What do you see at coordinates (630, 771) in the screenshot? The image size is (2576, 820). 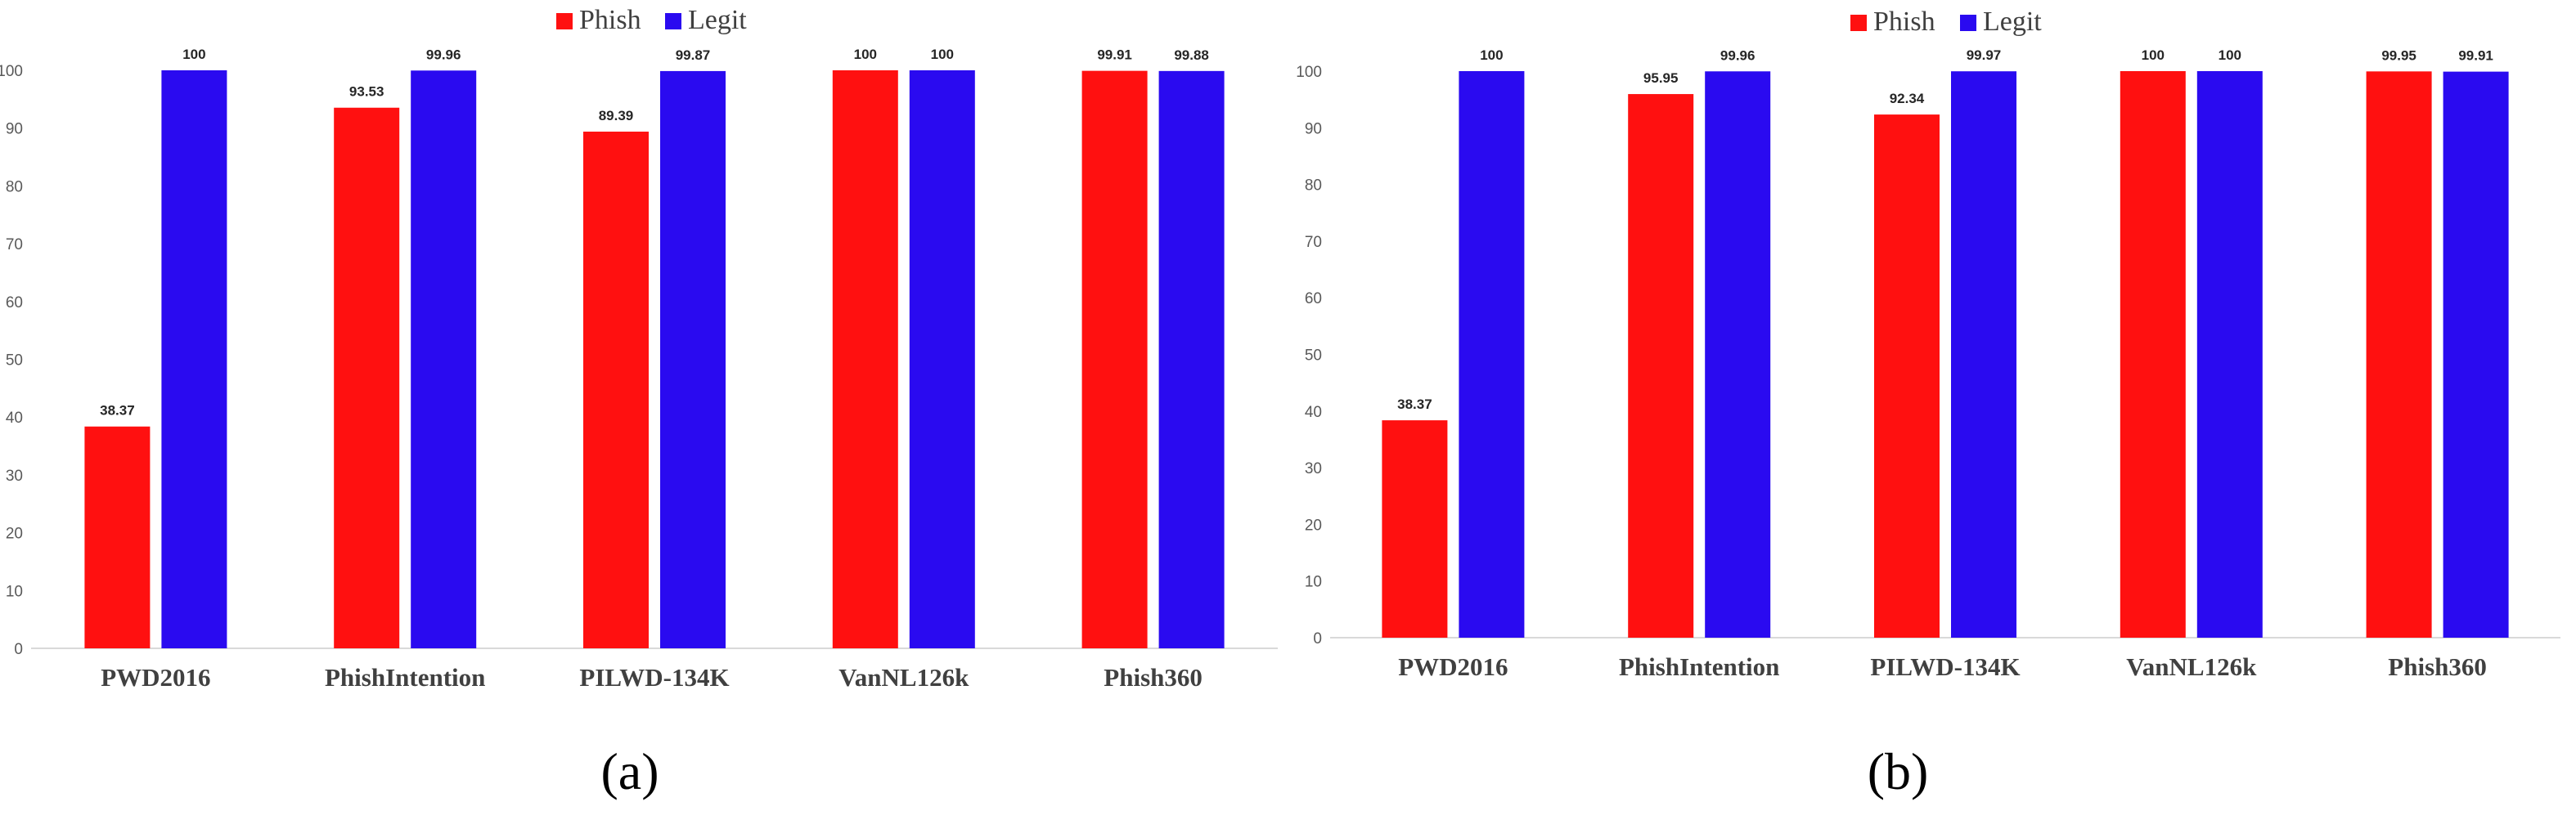 I see `panel-label: (a)` at bounding box center [630, 771].